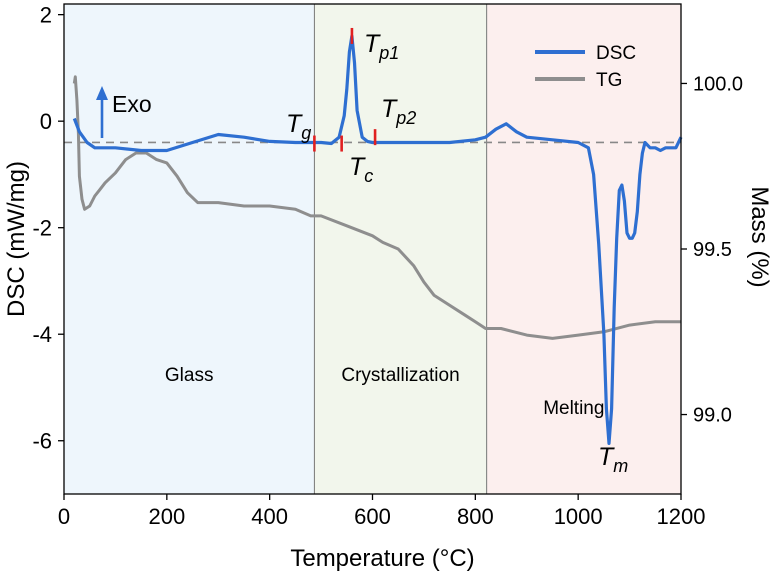 The image size is (771, 578). I want to click on annotation-tp1-sub: p1, so click(388, 53).